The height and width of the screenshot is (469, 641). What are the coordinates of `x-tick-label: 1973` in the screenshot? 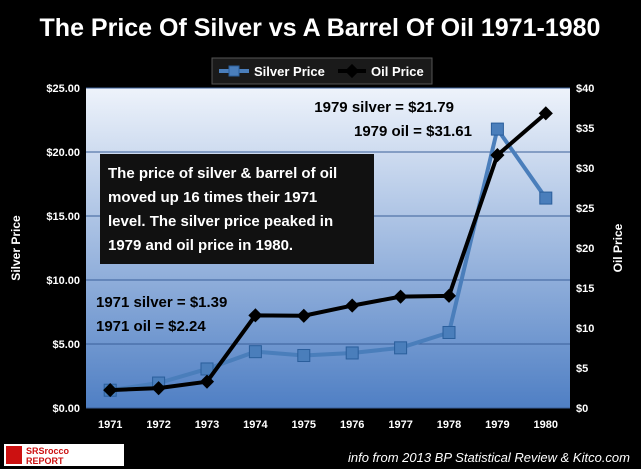 It's located at (207, 425).